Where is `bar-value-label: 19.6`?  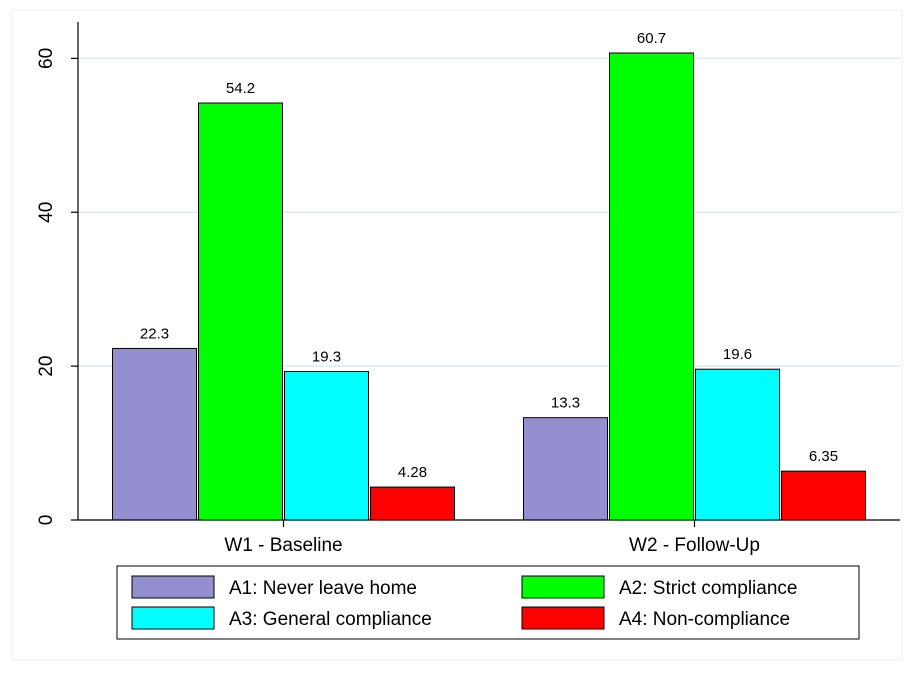 bar-value-label: 19.6 is located at coordinates (737, 354).